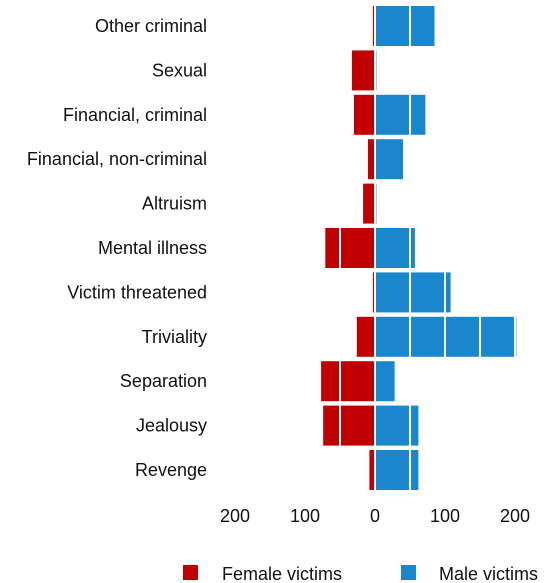  What do you see at coordinates (179, 70) in the screenshot?
I see `category-label: Sexual` at bounding box center [179, 70].